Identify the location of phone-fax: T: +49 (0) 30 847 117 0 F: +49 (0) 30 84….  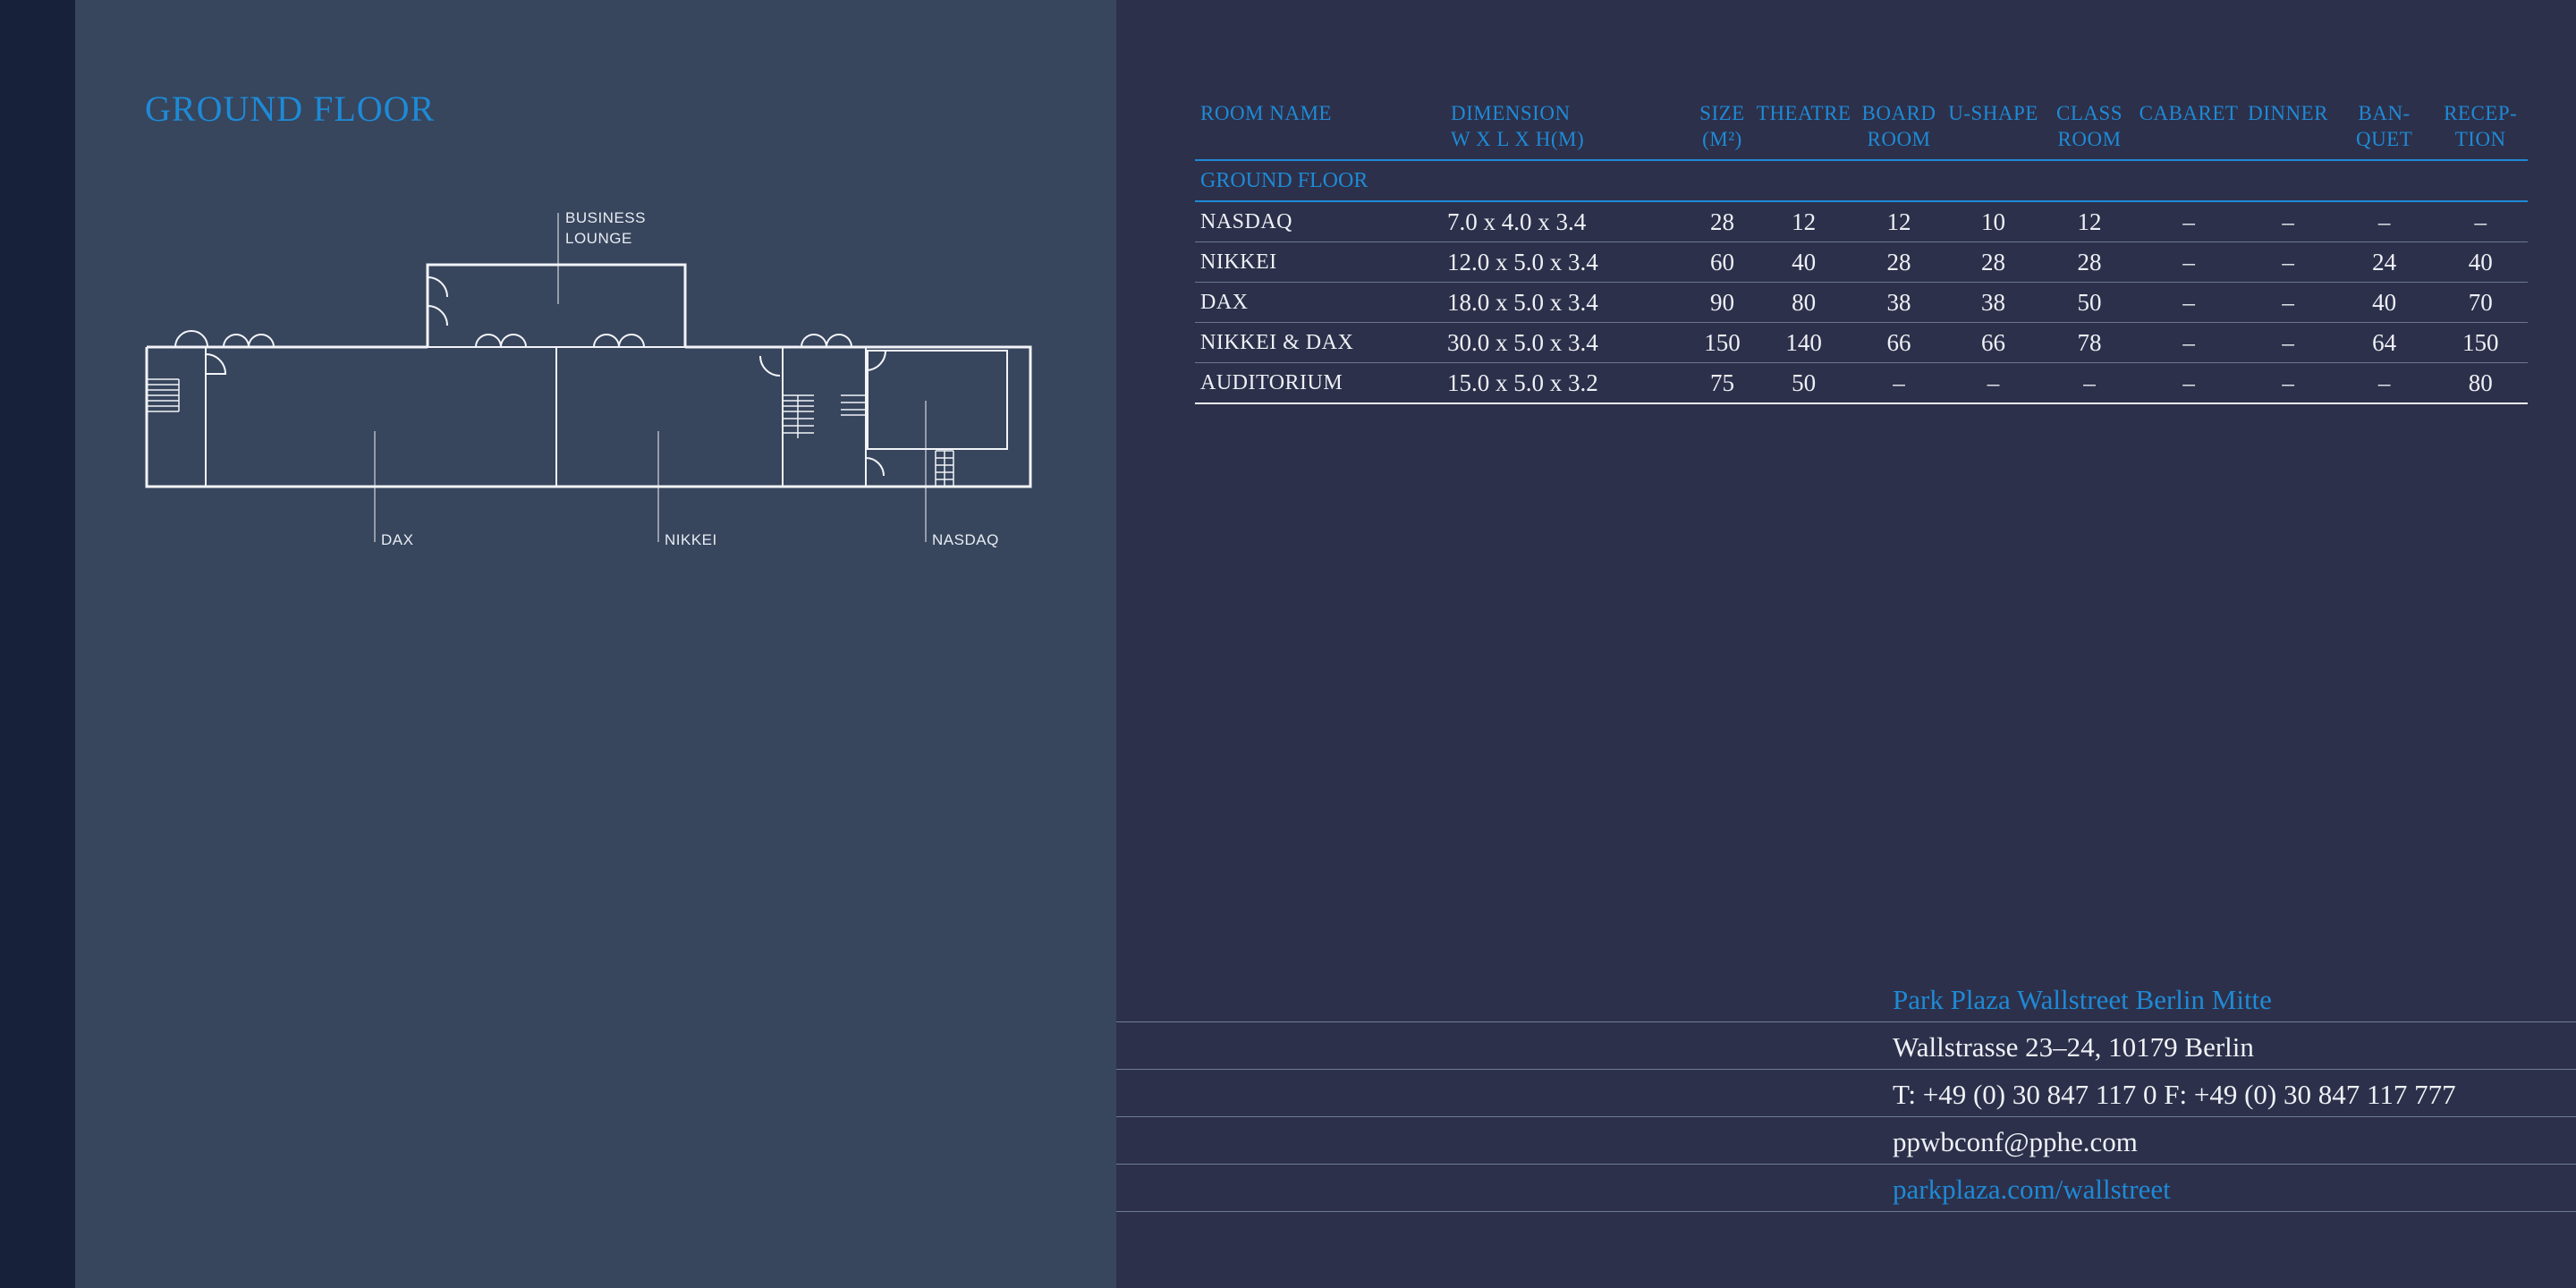
(2174, 1094).